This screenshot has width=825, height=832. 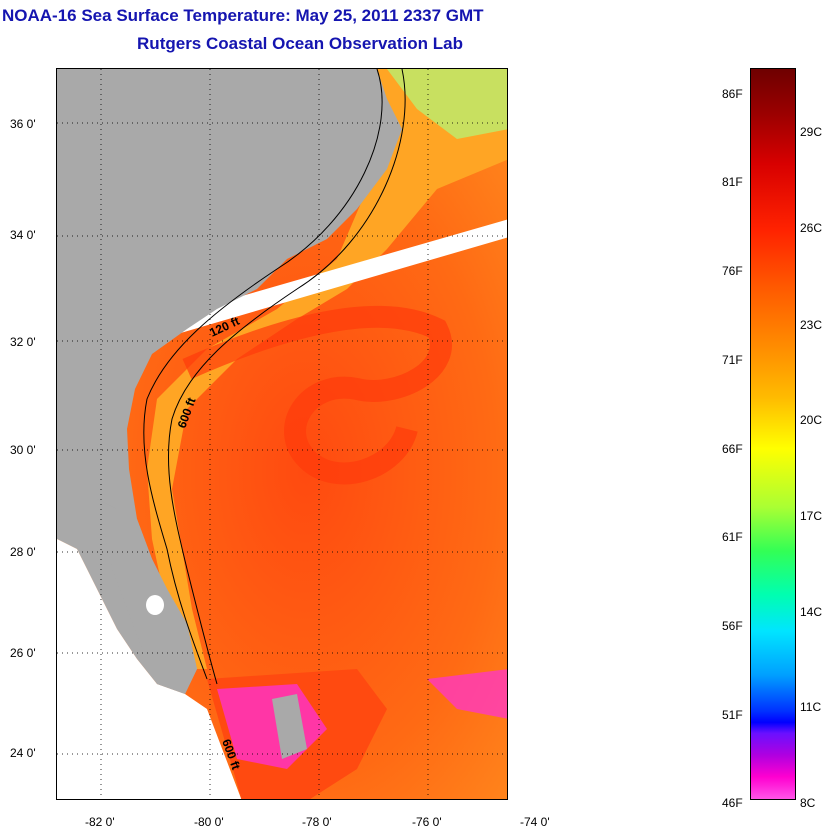 I want to click on colorbar-f-51: 51F, so click(x=732, y=715).